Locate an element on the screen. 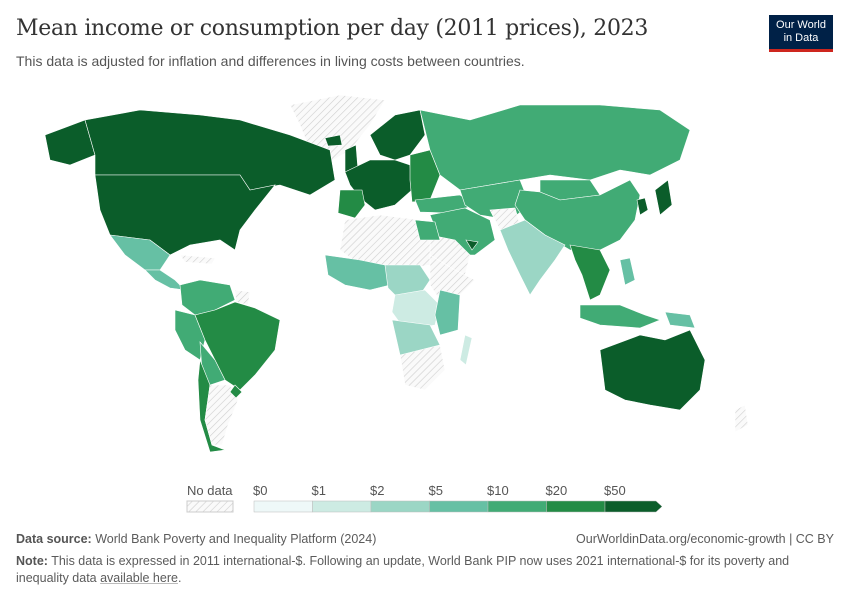  country-korea-japan is located at coordinates (654, 197).